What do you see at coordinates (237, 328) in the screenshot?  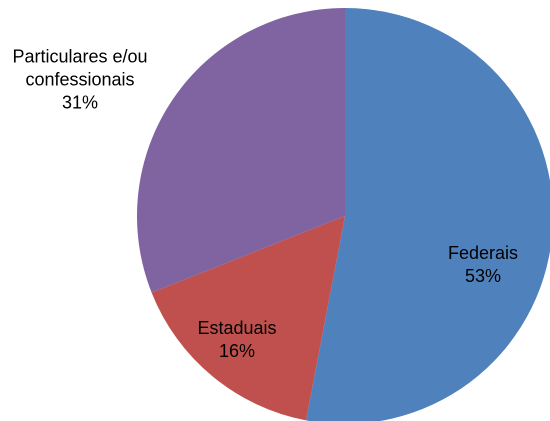 I see `category-label: Estaduais` at bounding box center [237, 328].